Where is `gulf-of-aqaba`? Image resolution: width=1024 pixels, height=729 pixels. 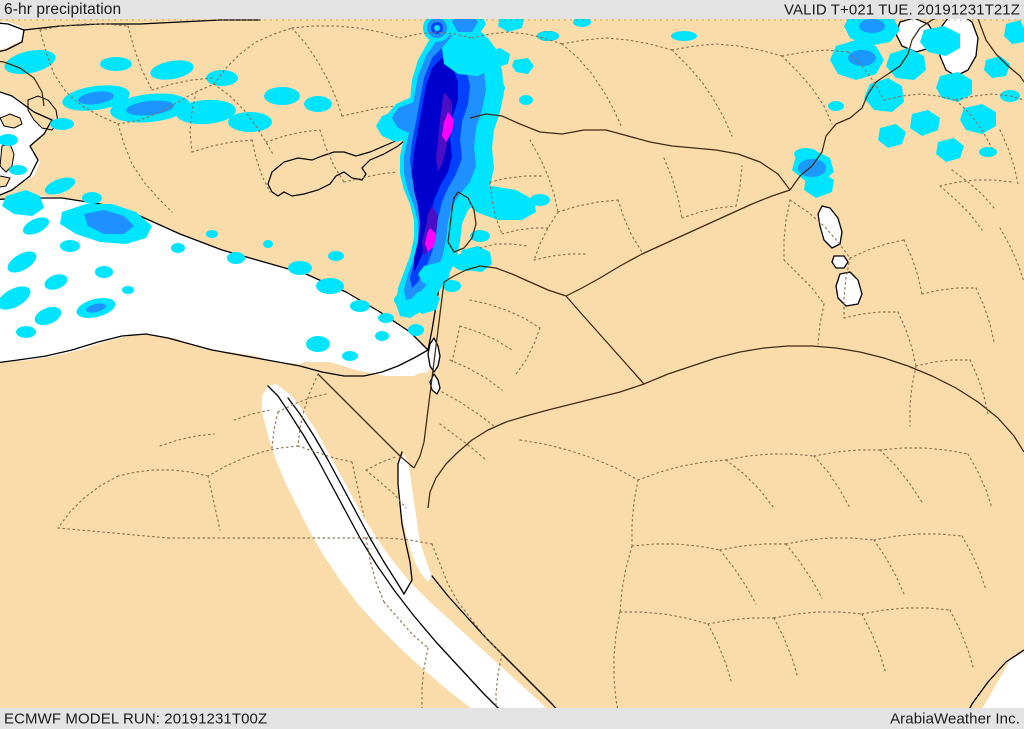
gulf-of-aqaba is located at coordinates (415, 518).